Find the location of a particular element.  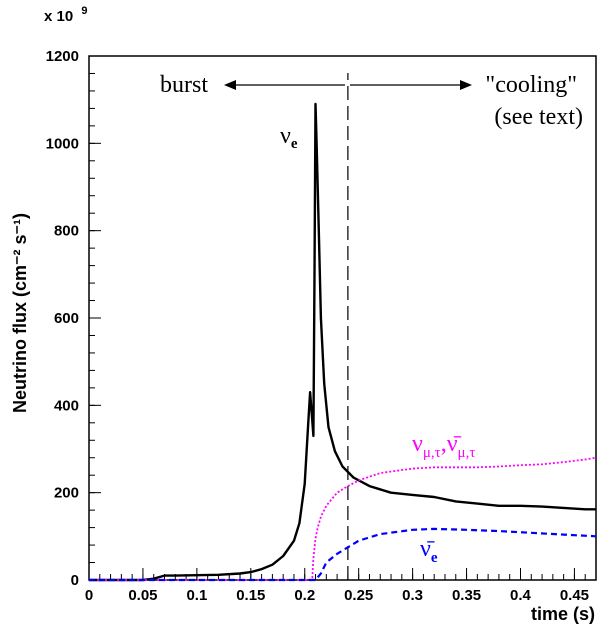

annotation-cooling: "cooling" is located at coordinates (531, 85).